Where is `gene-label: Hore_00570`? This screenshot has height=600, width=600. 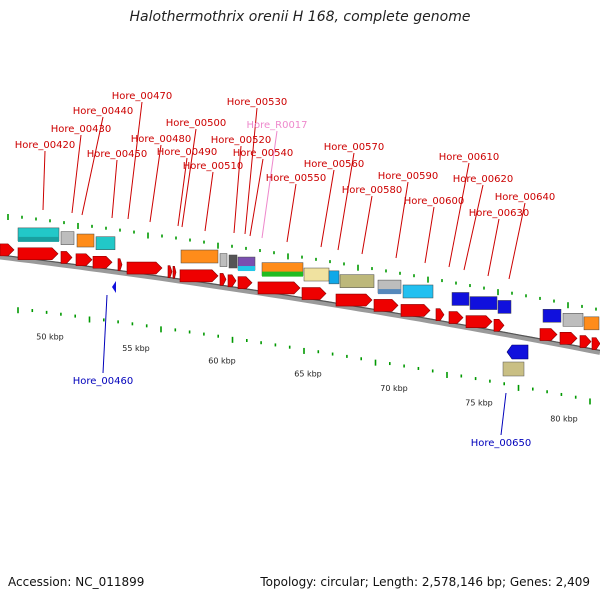 gene-label: Hore_00570 is located at coordinates (354, 147).